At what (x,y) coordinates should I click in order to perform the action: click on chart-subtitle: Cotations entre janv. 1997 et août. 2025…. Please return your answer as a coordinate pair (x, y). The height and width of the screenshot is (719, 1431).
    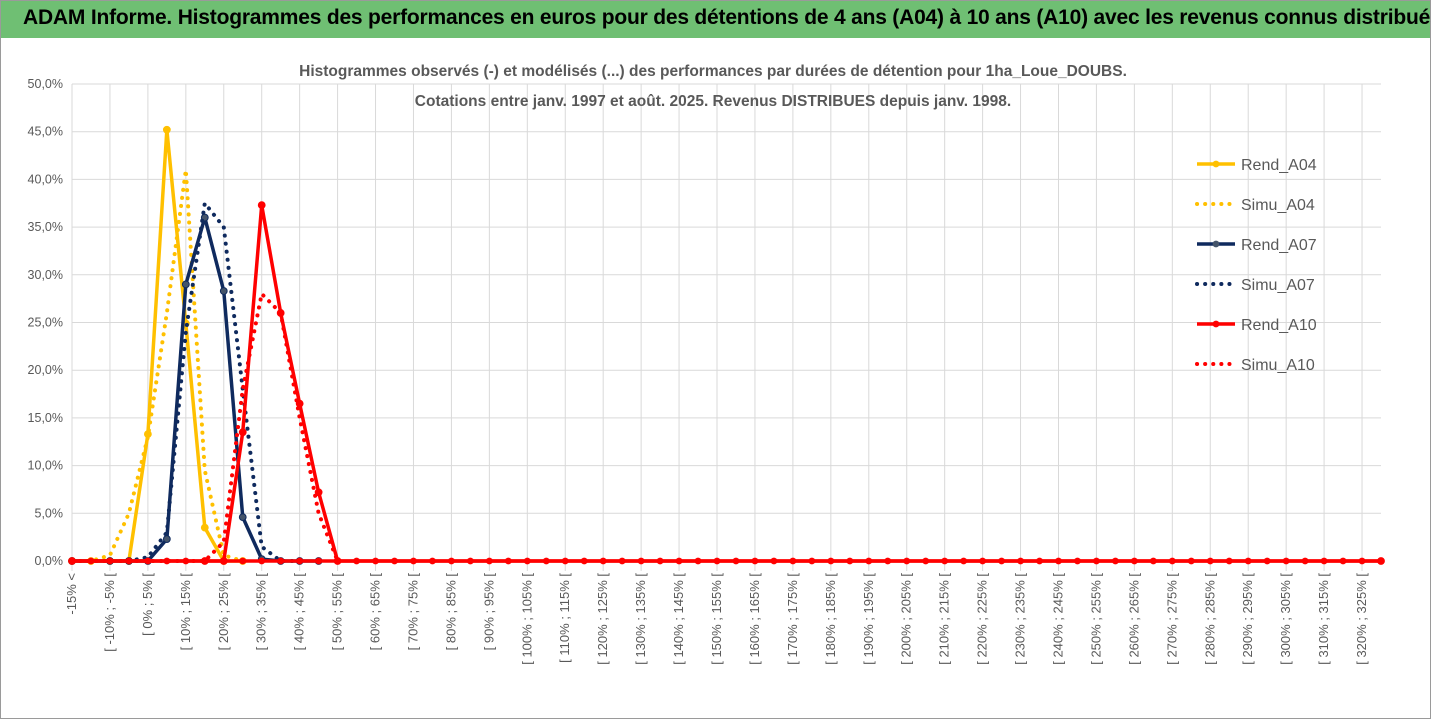
    Looking at the image, I should click on (713, 101).